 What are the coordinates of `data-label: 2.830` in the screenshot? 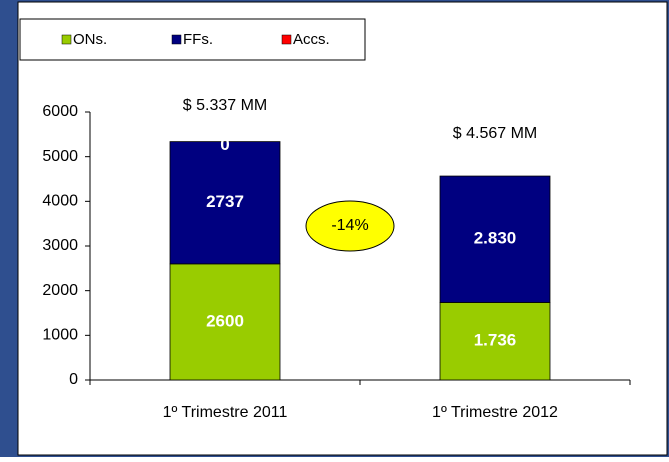 It's located at (495, 238).